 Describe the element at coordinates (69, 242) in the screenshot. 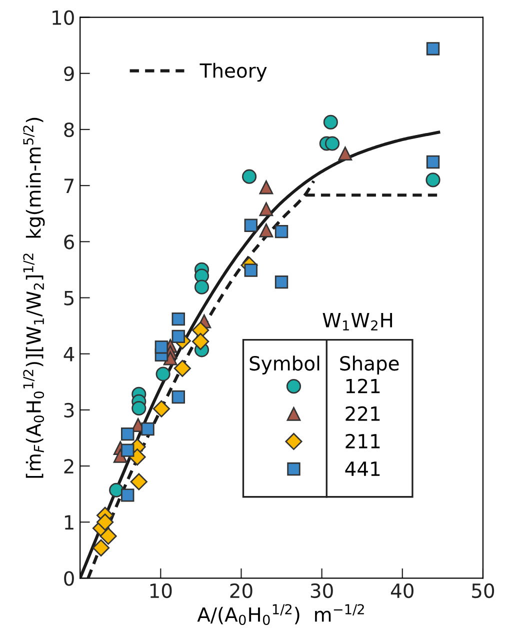

I see `y-tick-label: 6` at that location.